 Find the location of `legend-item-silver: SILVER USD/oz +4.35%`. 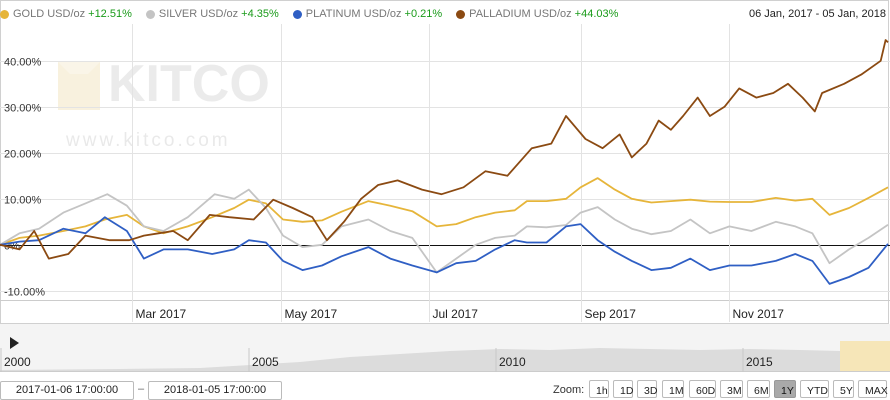

legend-item-silver: SILVER USD/oz +4.35% is located at coordinates (212, 14).